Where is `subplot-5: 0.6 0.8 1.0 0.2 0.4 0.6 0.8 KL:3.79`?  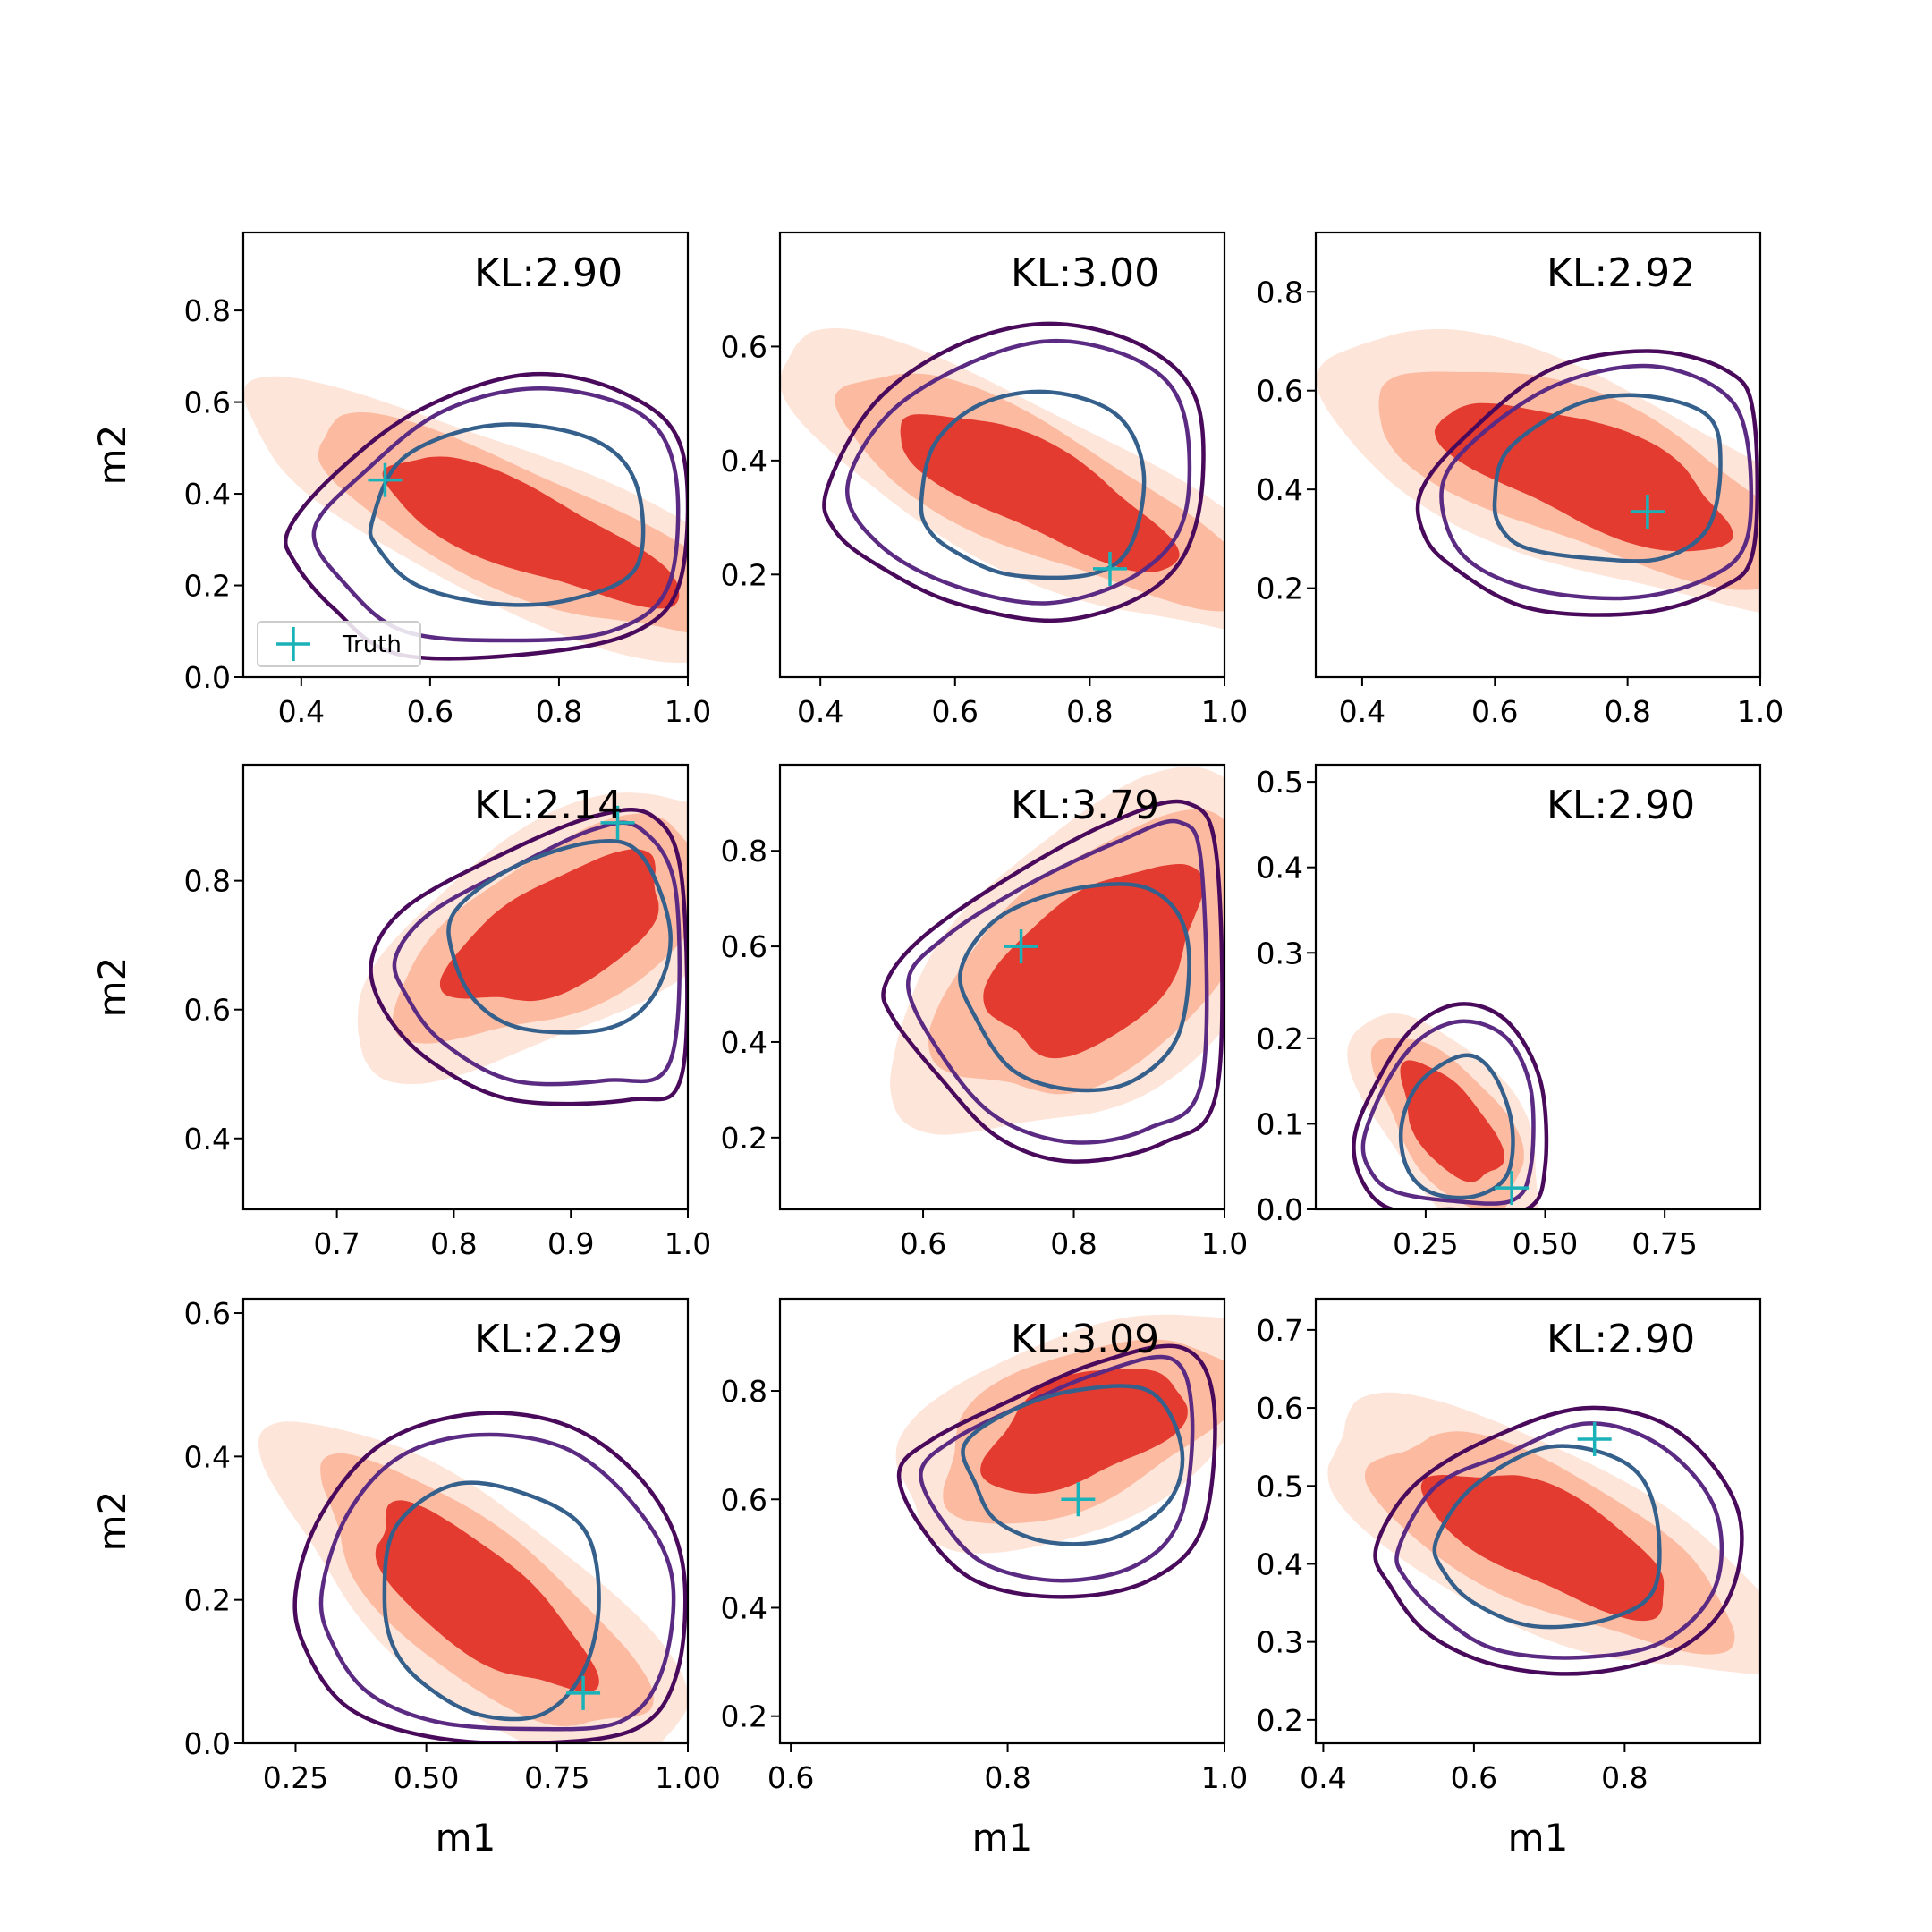
subplot-5: 0.6 0.8 1.0 0.2 0.4 0.6 0.8 KL:3.79 is located at coordinates (984, 1012).